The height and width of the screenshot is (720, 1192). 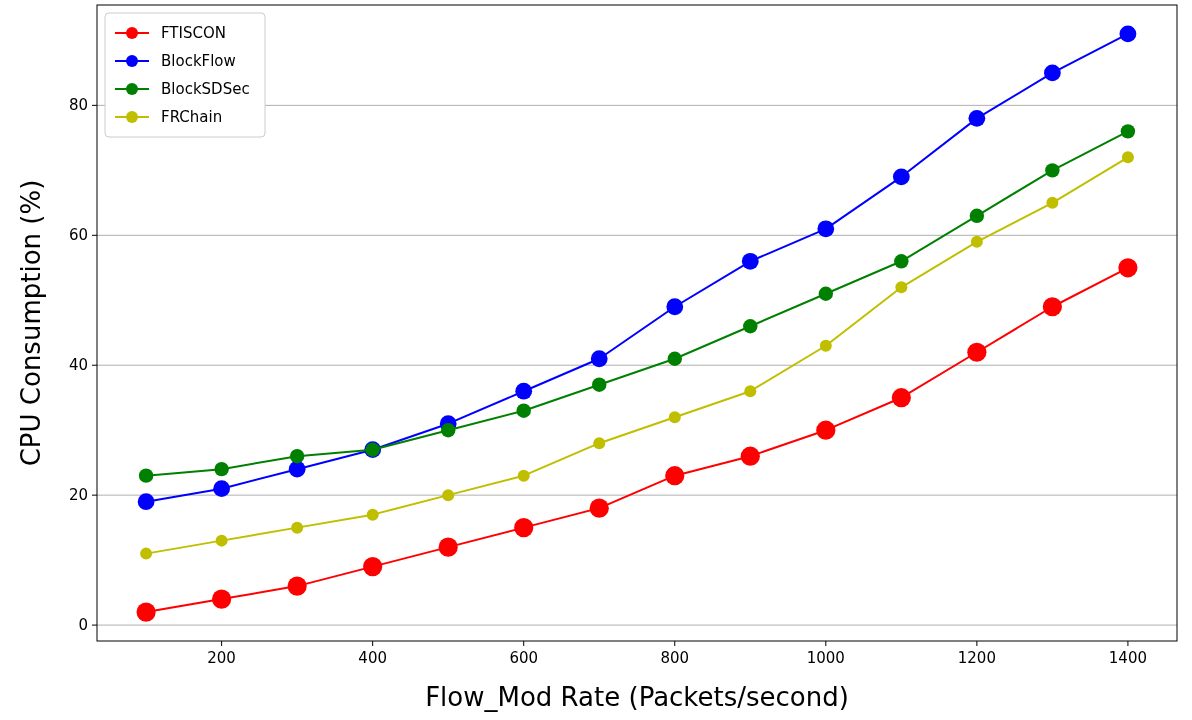 I want to click on legend-label: FRChain, so click(x=192, y=117).